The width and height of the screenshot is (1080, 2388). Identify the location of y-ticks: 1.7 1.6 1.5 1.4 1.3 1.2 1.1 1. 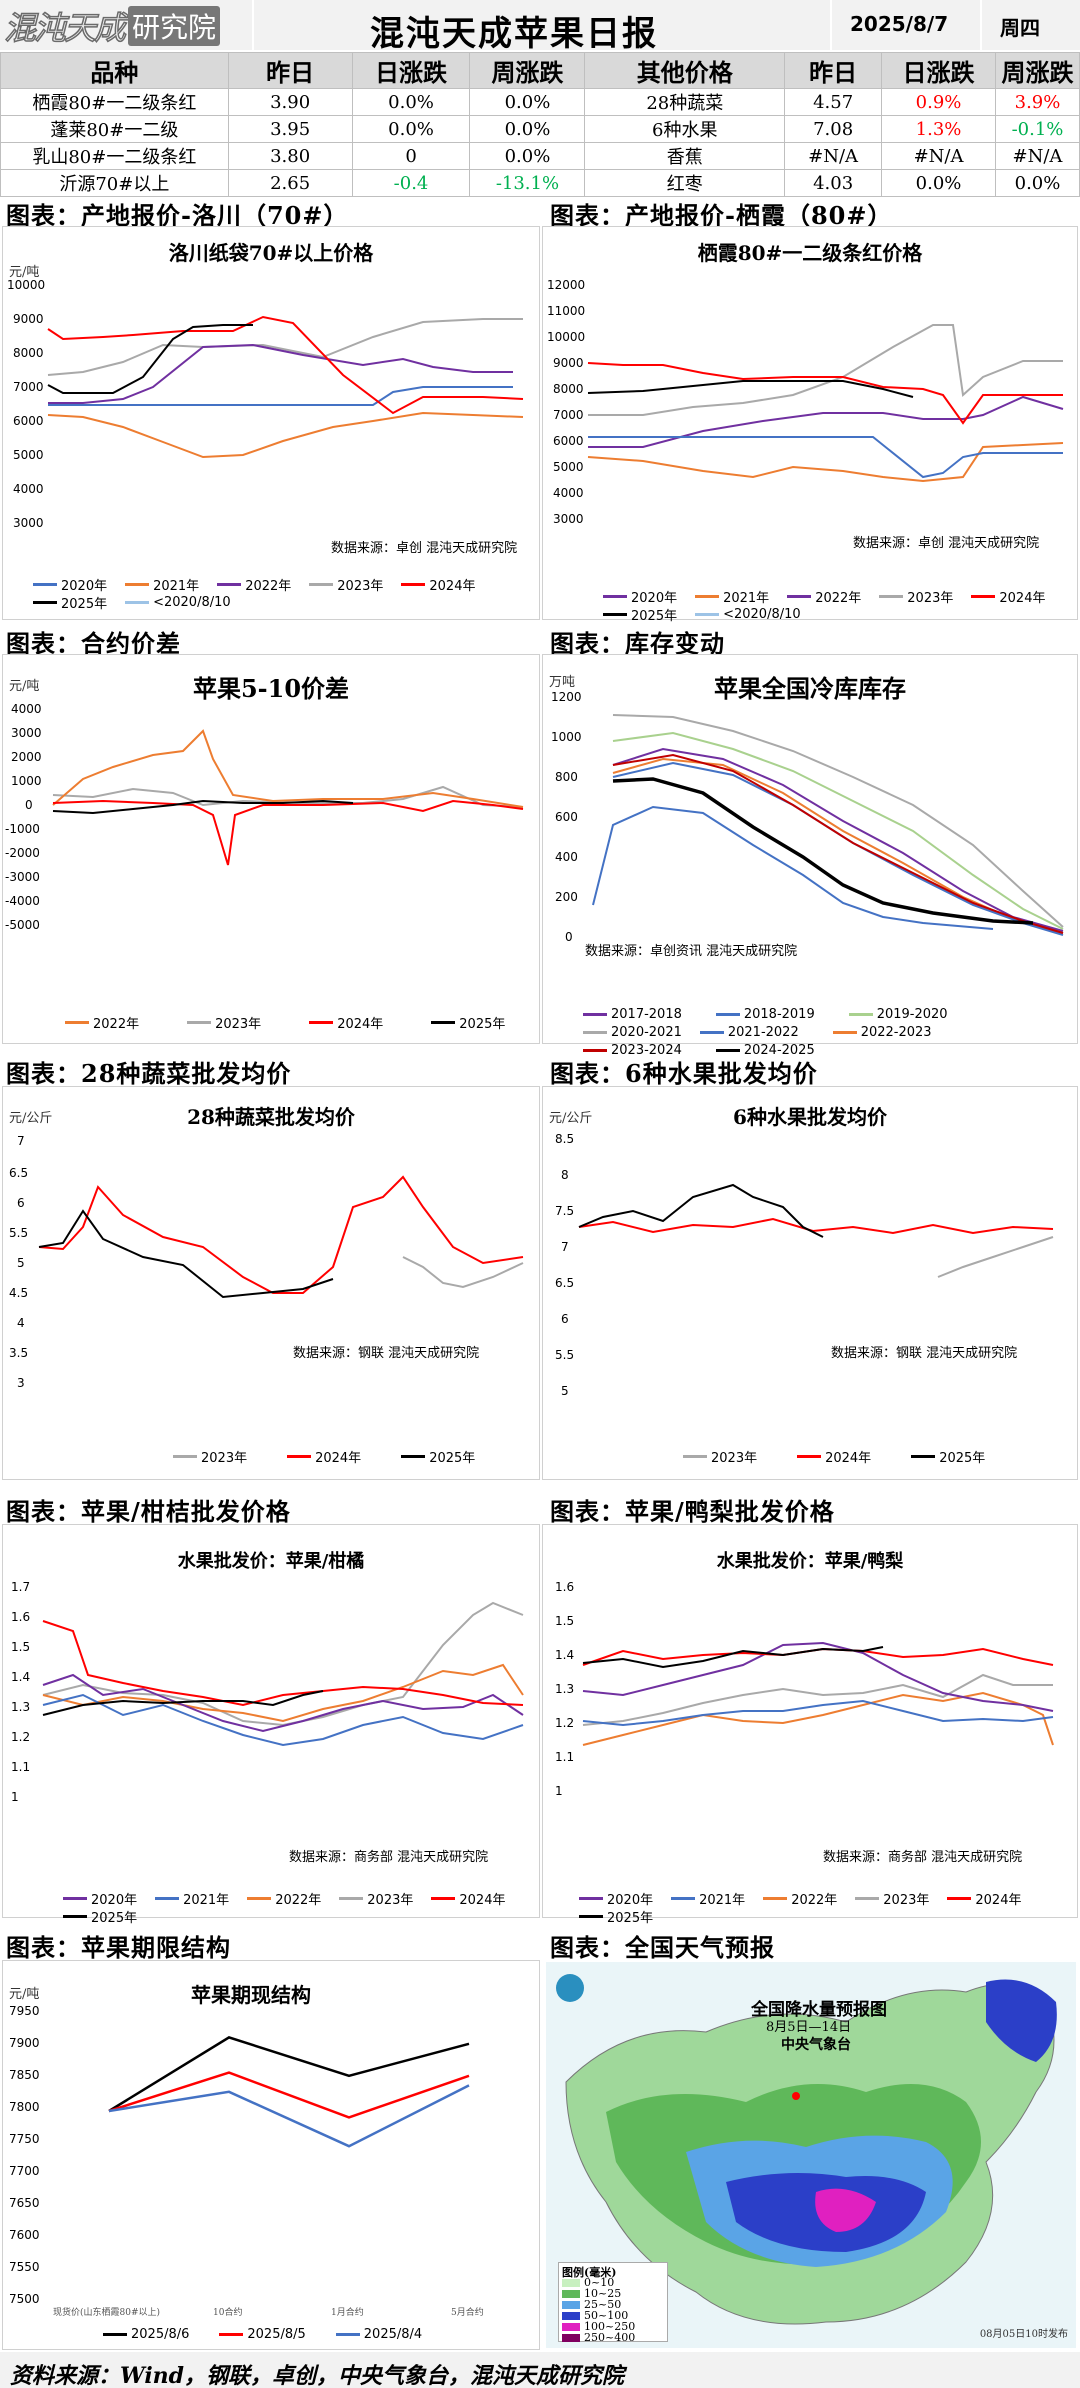
(20, 1692).